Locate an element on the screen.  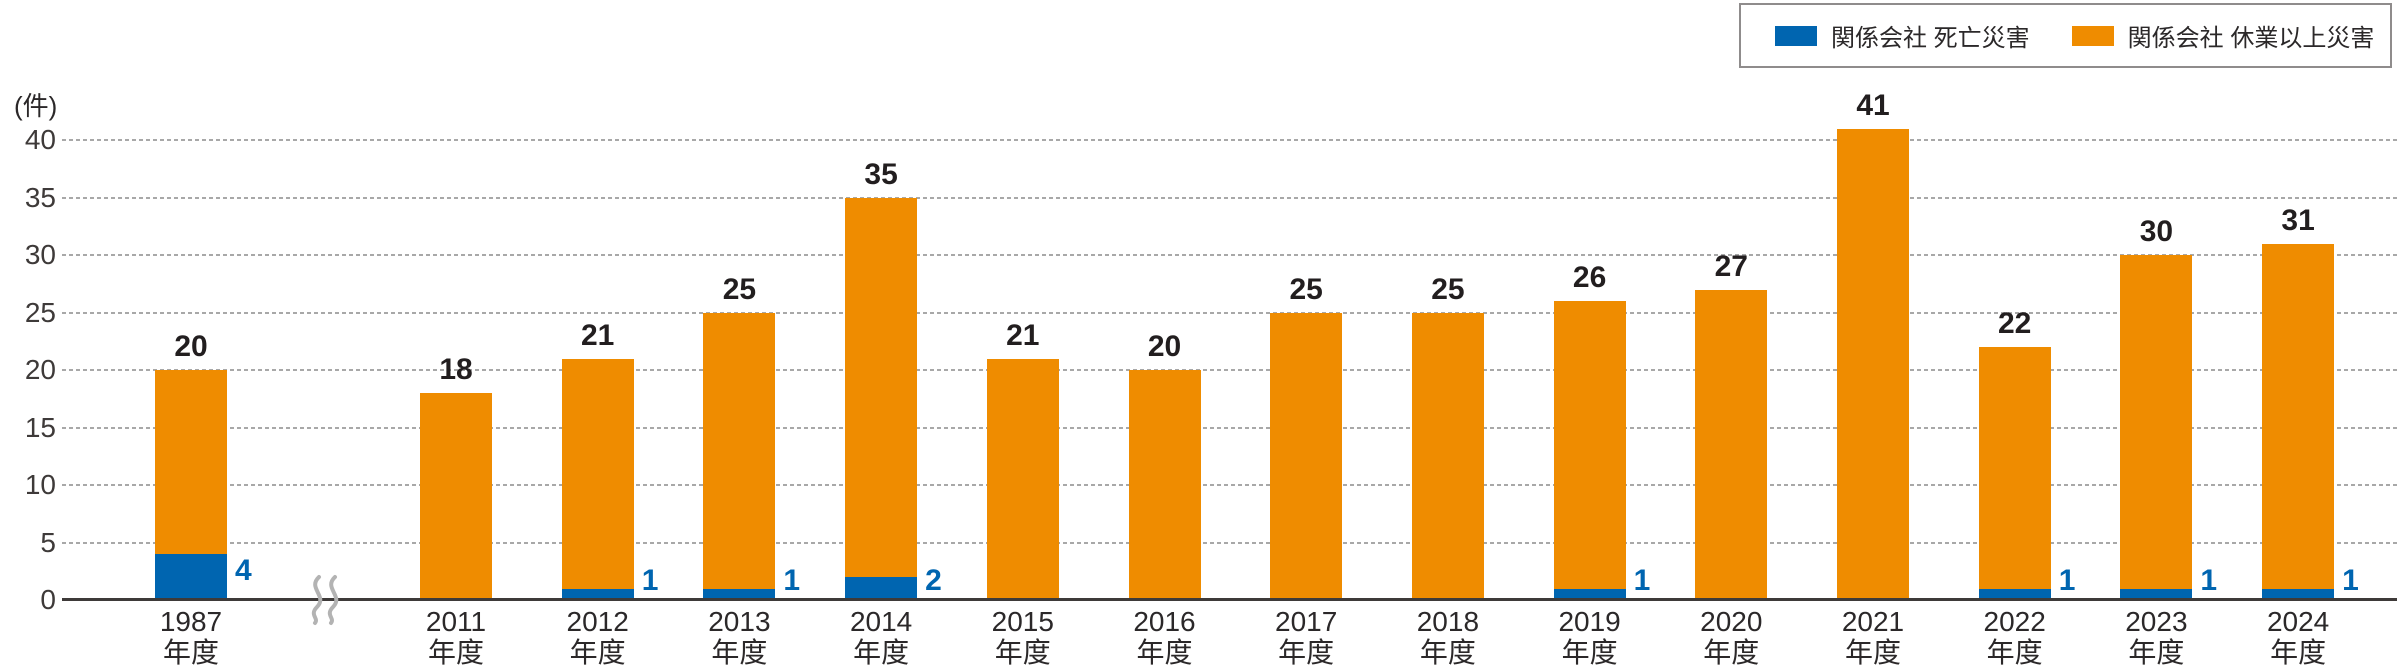
x-tick-label: 2022 年度 is located at coordinates (2014, 637).